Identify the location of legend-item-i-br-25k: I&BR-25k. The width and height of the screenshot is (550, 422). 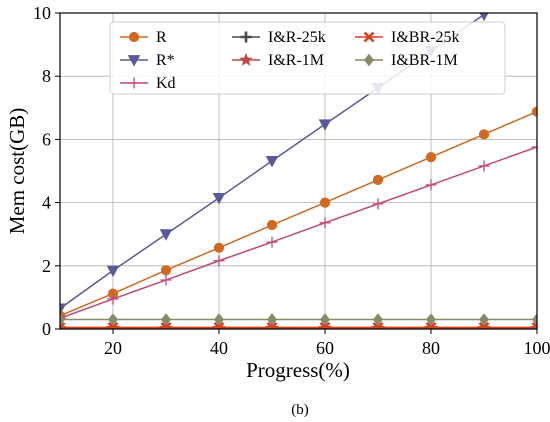
(407, 37).